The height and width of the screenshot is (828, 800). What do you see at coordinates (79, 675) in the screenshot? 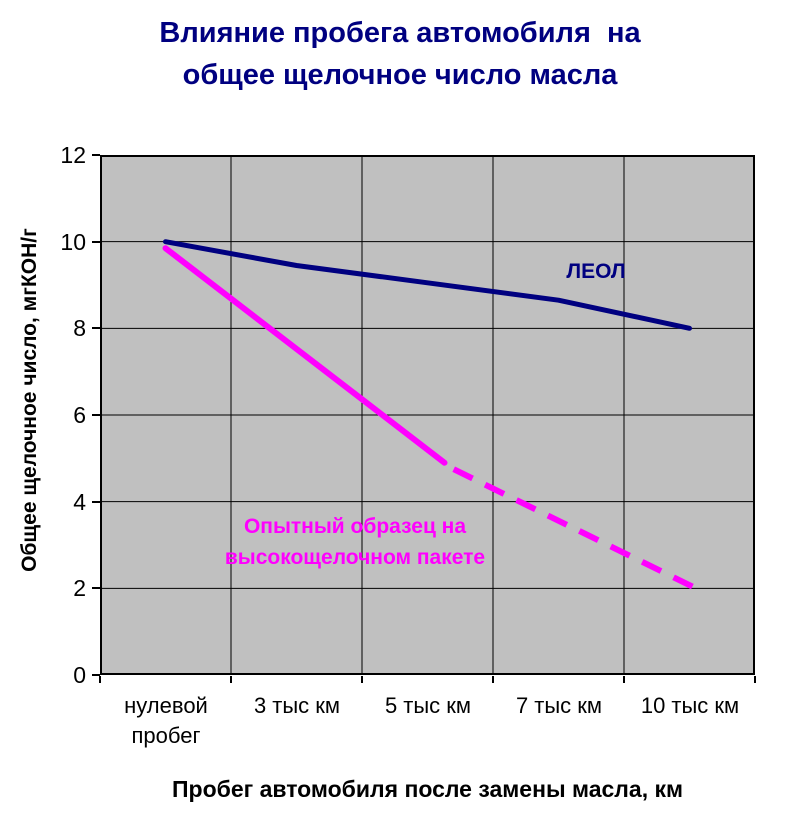
I see `y-tick-label: 0` at bounding box center [79, 675].